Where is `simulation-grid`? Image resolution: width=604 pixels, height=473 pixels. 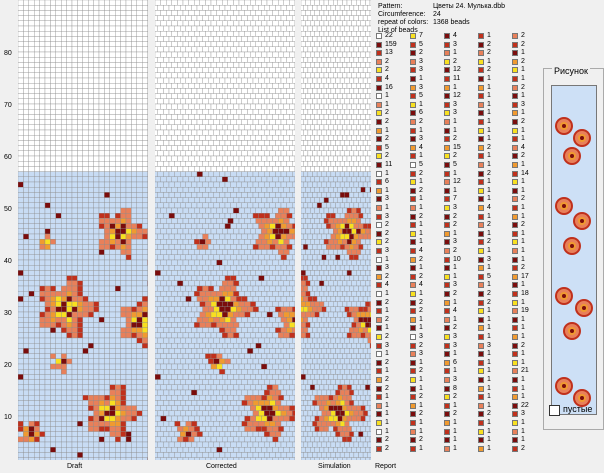
simulation-grid is located at coordinates (336, 230).